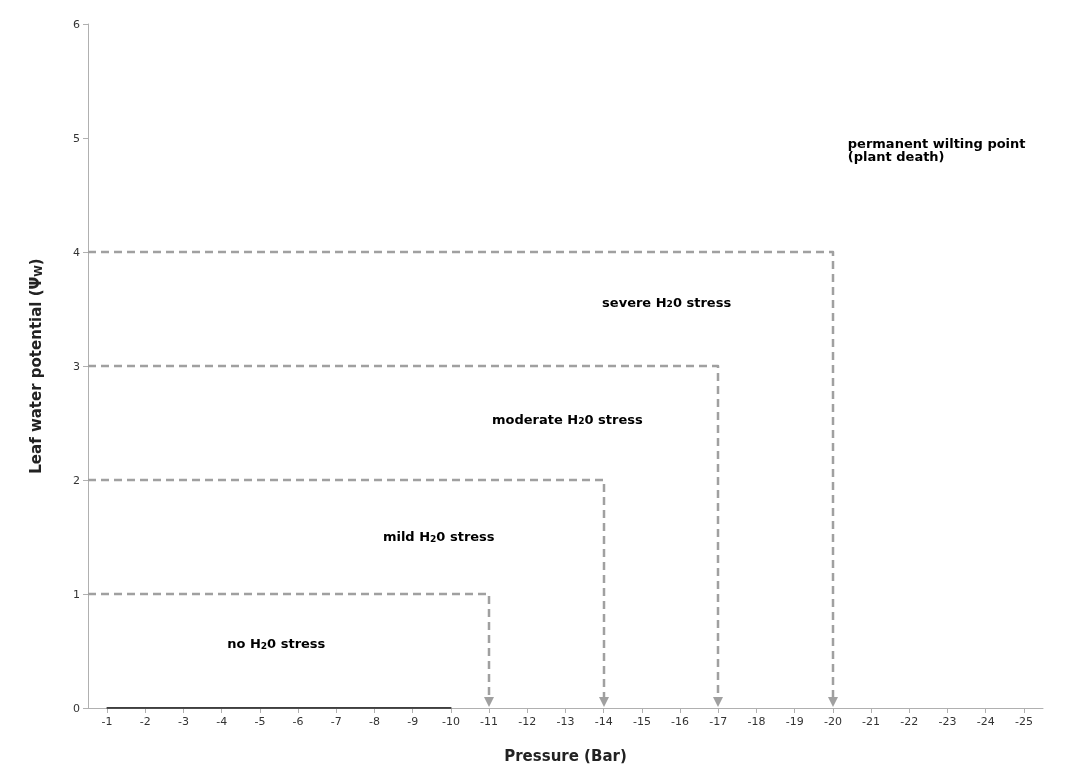 The width and height of the screenshot is (1075, 782). What do you see at coordinates (183, 721) in the screenshot?
I see `x-tick-label: -3` at bounding box center [183, 721].